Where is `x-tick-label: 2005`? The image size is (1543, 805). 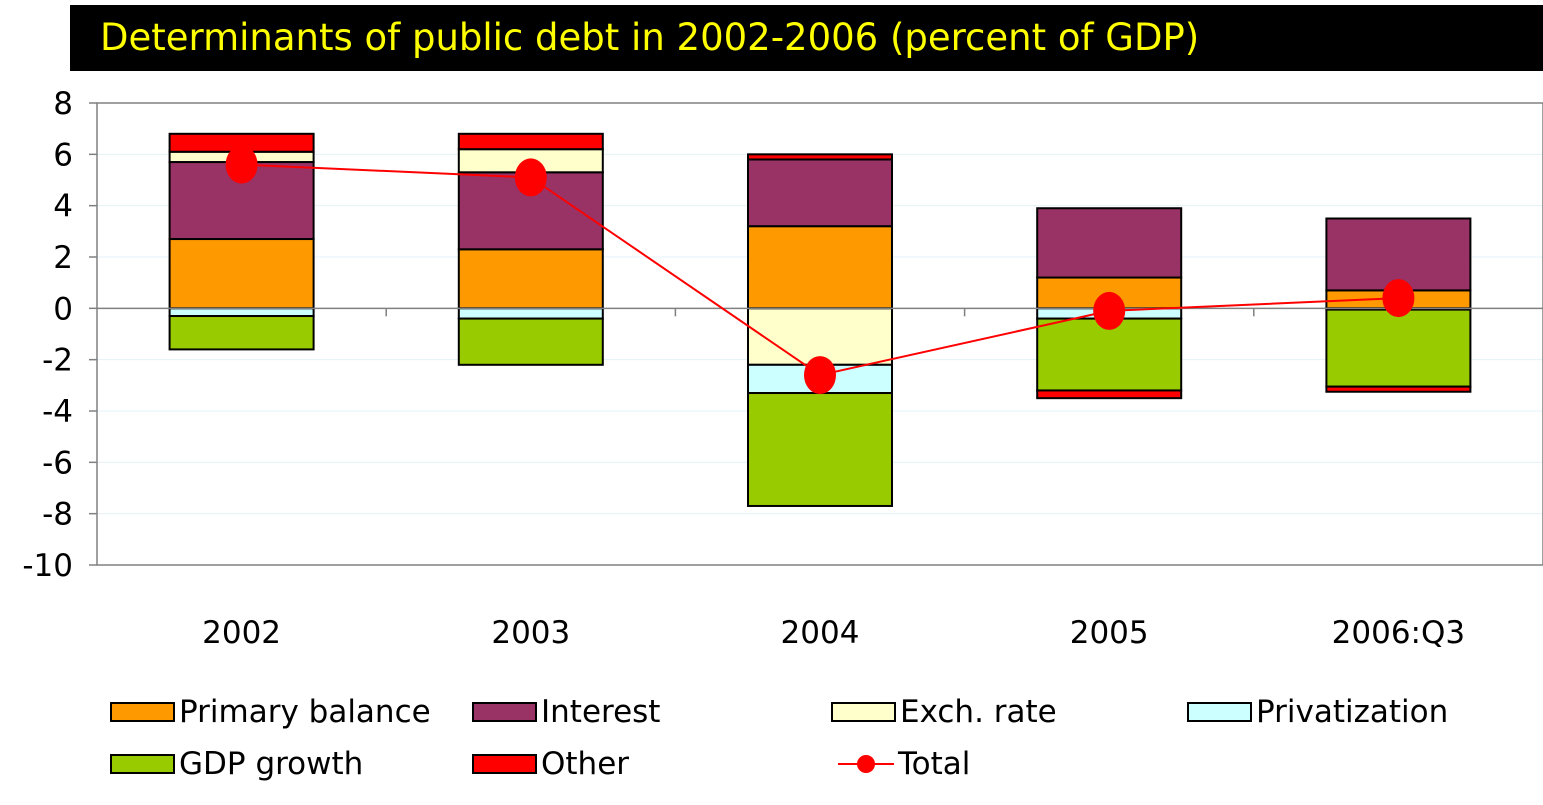
x-tick-label: 2005 is located at coordinates (1109, 633).